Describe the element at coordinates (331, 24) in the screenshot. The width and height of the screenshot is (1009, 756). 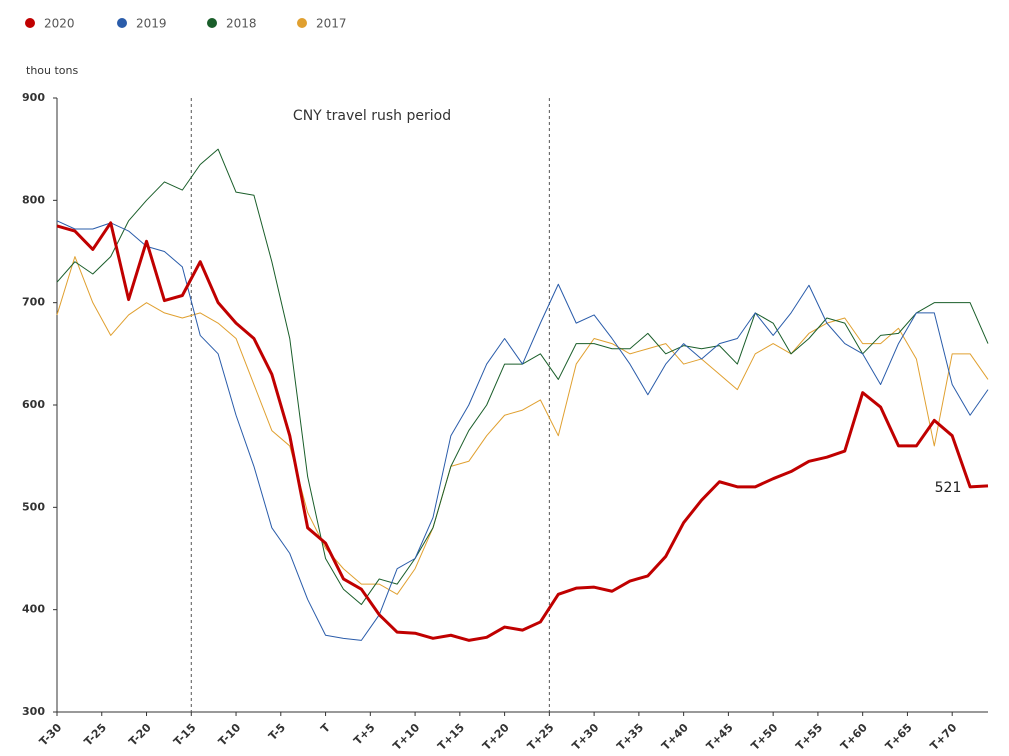
I see `legend-label: 2017` at that location.